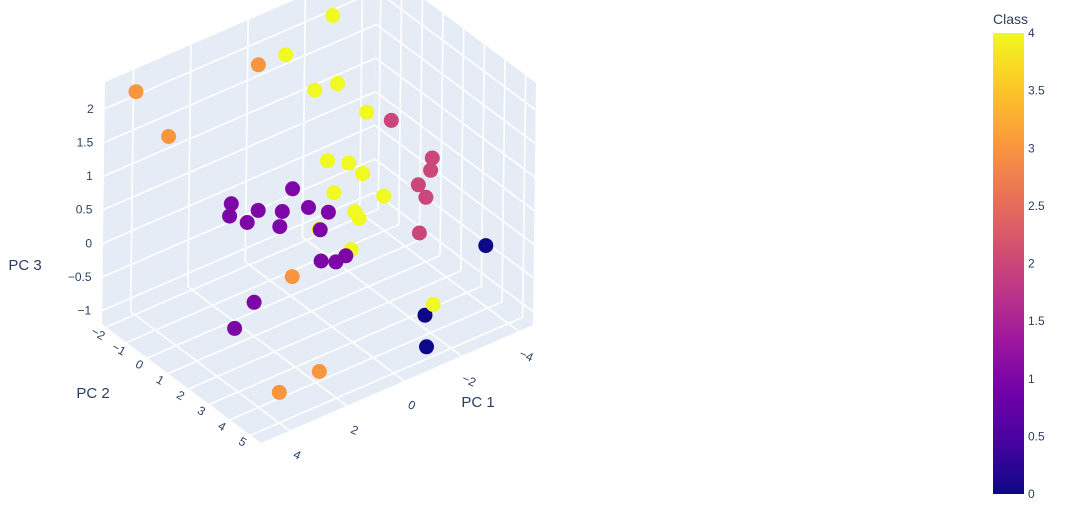  I want to click on colorbar-tick-label: 2.5, so click(1036, 206).